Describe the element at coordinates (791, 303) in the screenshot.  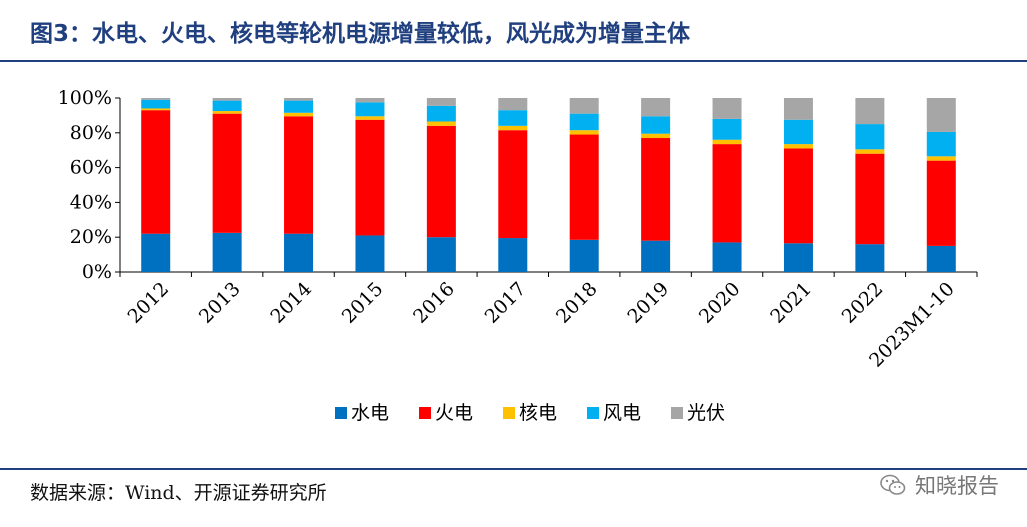
I see `x-tick-label: 2021` at that location.